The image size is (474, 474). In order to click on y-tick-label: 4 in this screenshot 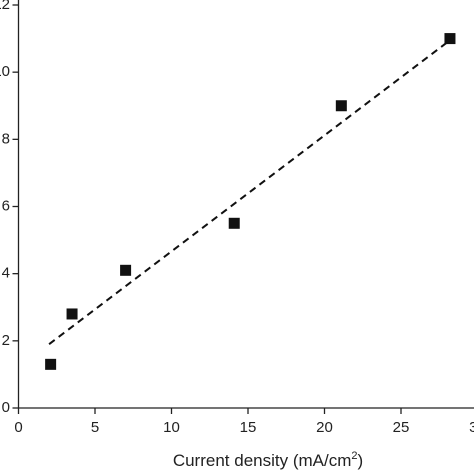, I will do `click(6, 273)`.